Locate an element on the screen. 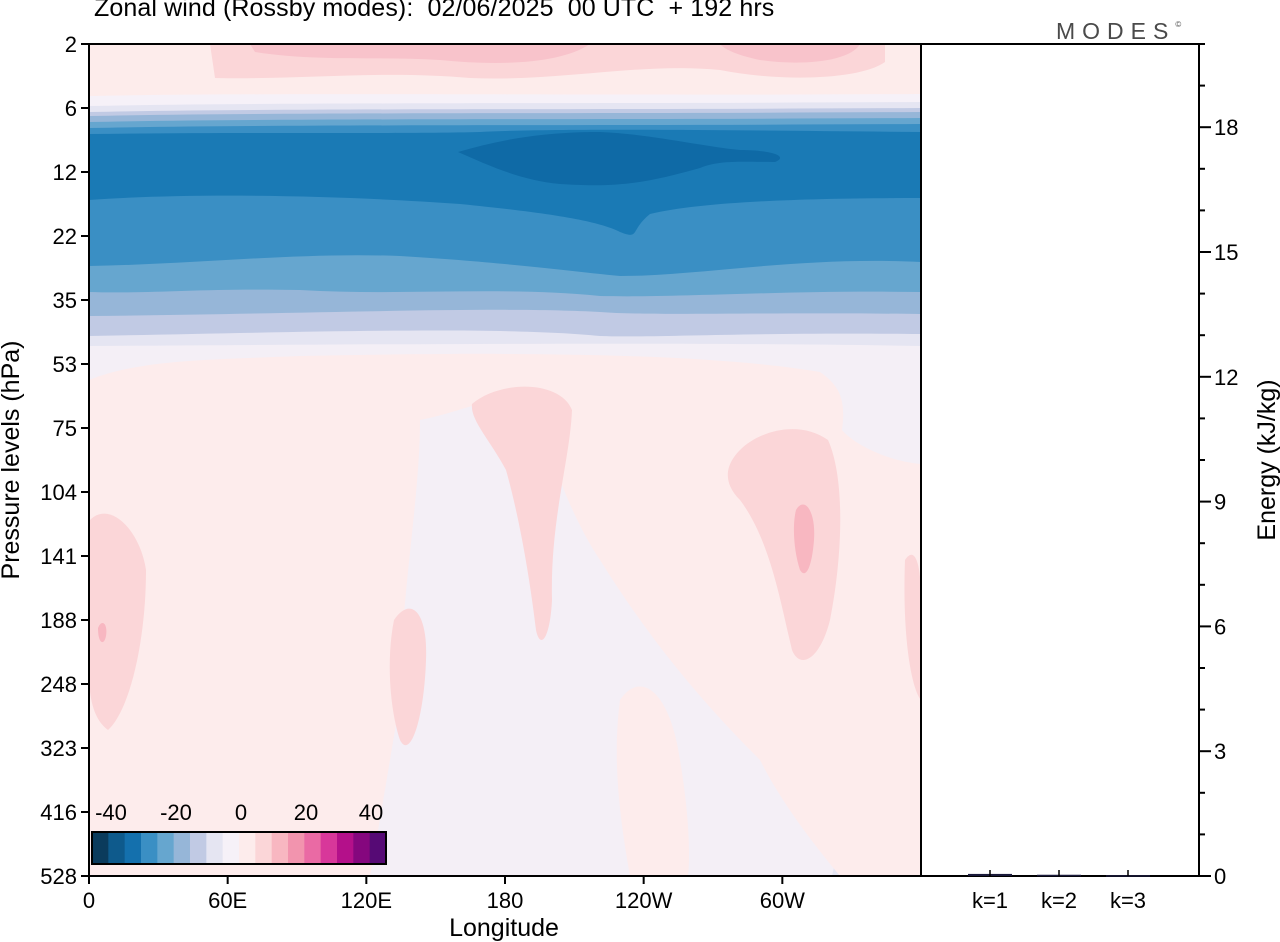 This screenshot has height=942, width=1280. colorbar-tick-label: 20 is located at coordinates (306, 812).